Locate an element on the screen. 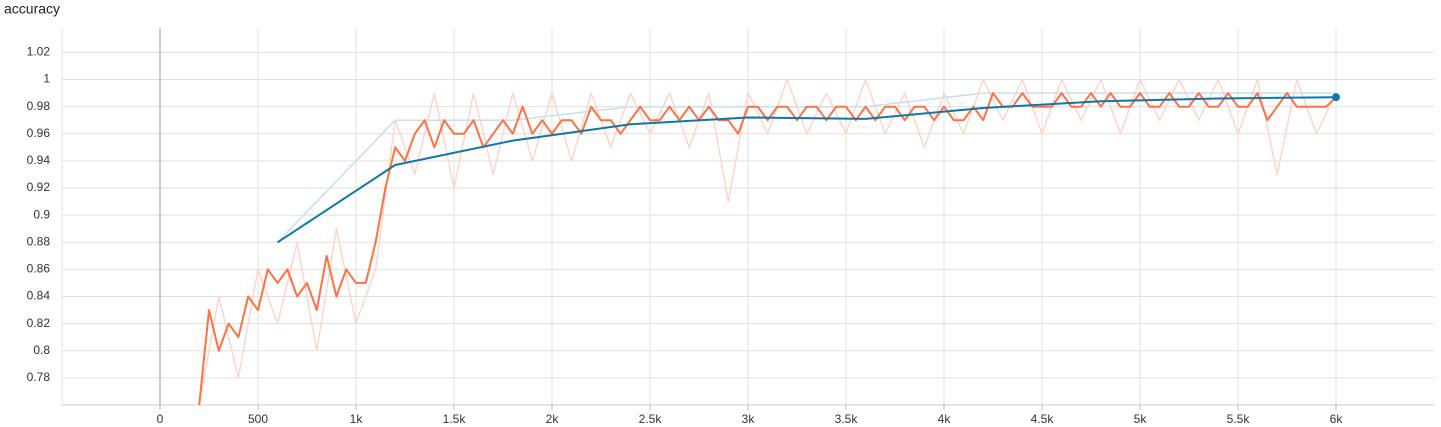 The width and height of the screenshot is (1441, 427). x-tick-label: 2.5k is located at coordinates (651, 419).